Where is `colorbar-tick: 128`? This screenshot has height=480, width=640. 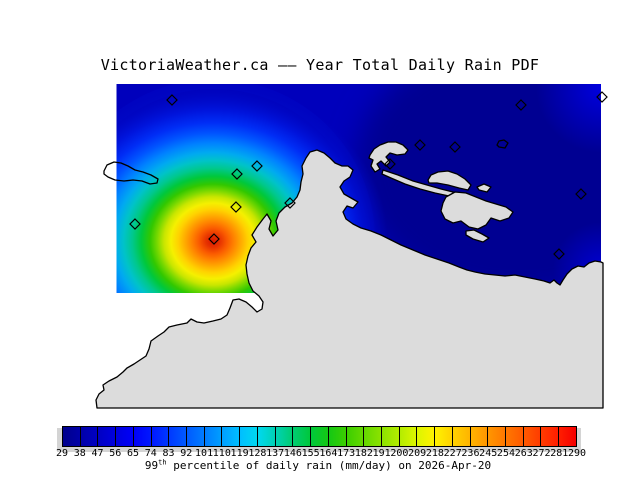 colorbar-tick: 128 is located at coordinates (257, 453).